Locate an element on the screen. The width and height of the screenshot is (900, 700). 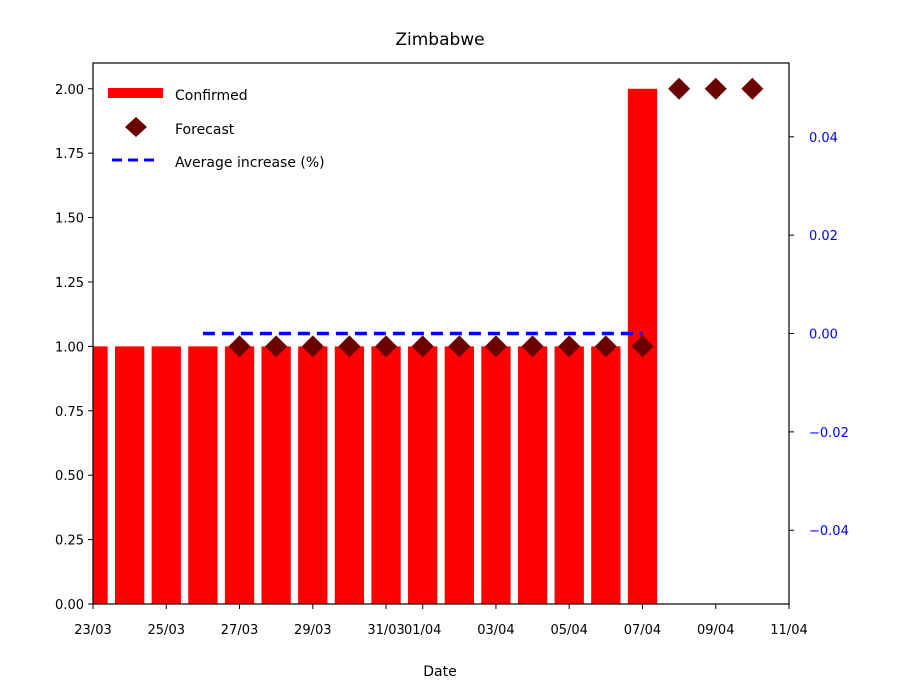
y2-tick-label: −0.02 is located at coordinates (829, 433).